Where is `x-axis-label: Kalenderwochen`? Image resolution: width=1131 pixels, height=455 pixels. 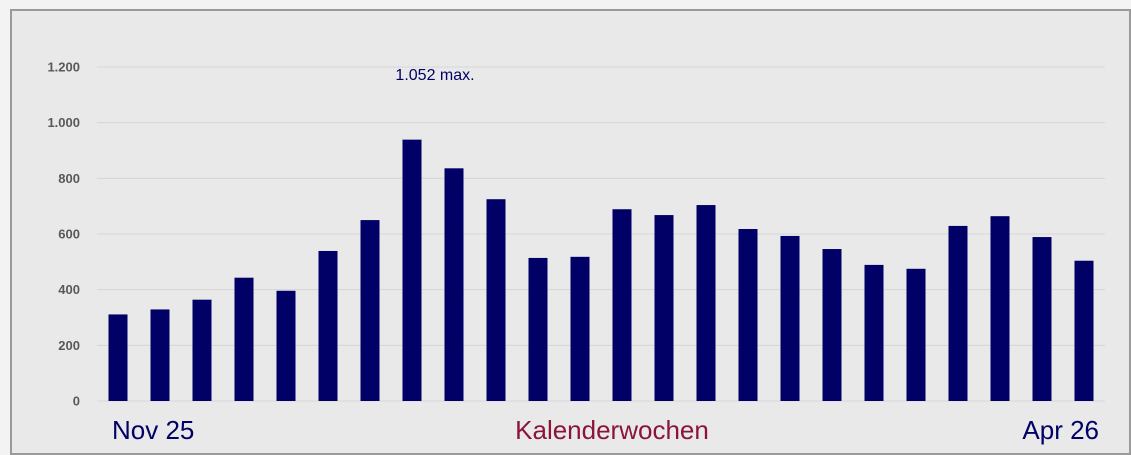
x-axis-label: Kalenderwochen is located at coordinates (612, 430).